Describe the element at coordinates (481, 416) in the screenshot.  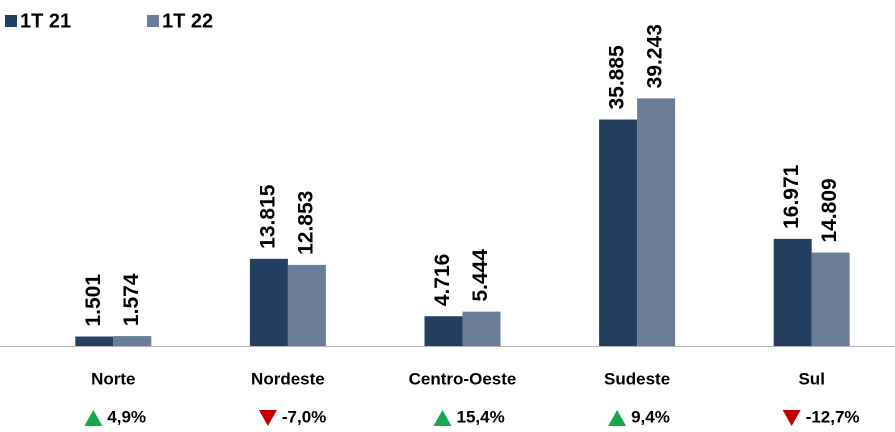
I see `change-label: 15,4%` at that location.